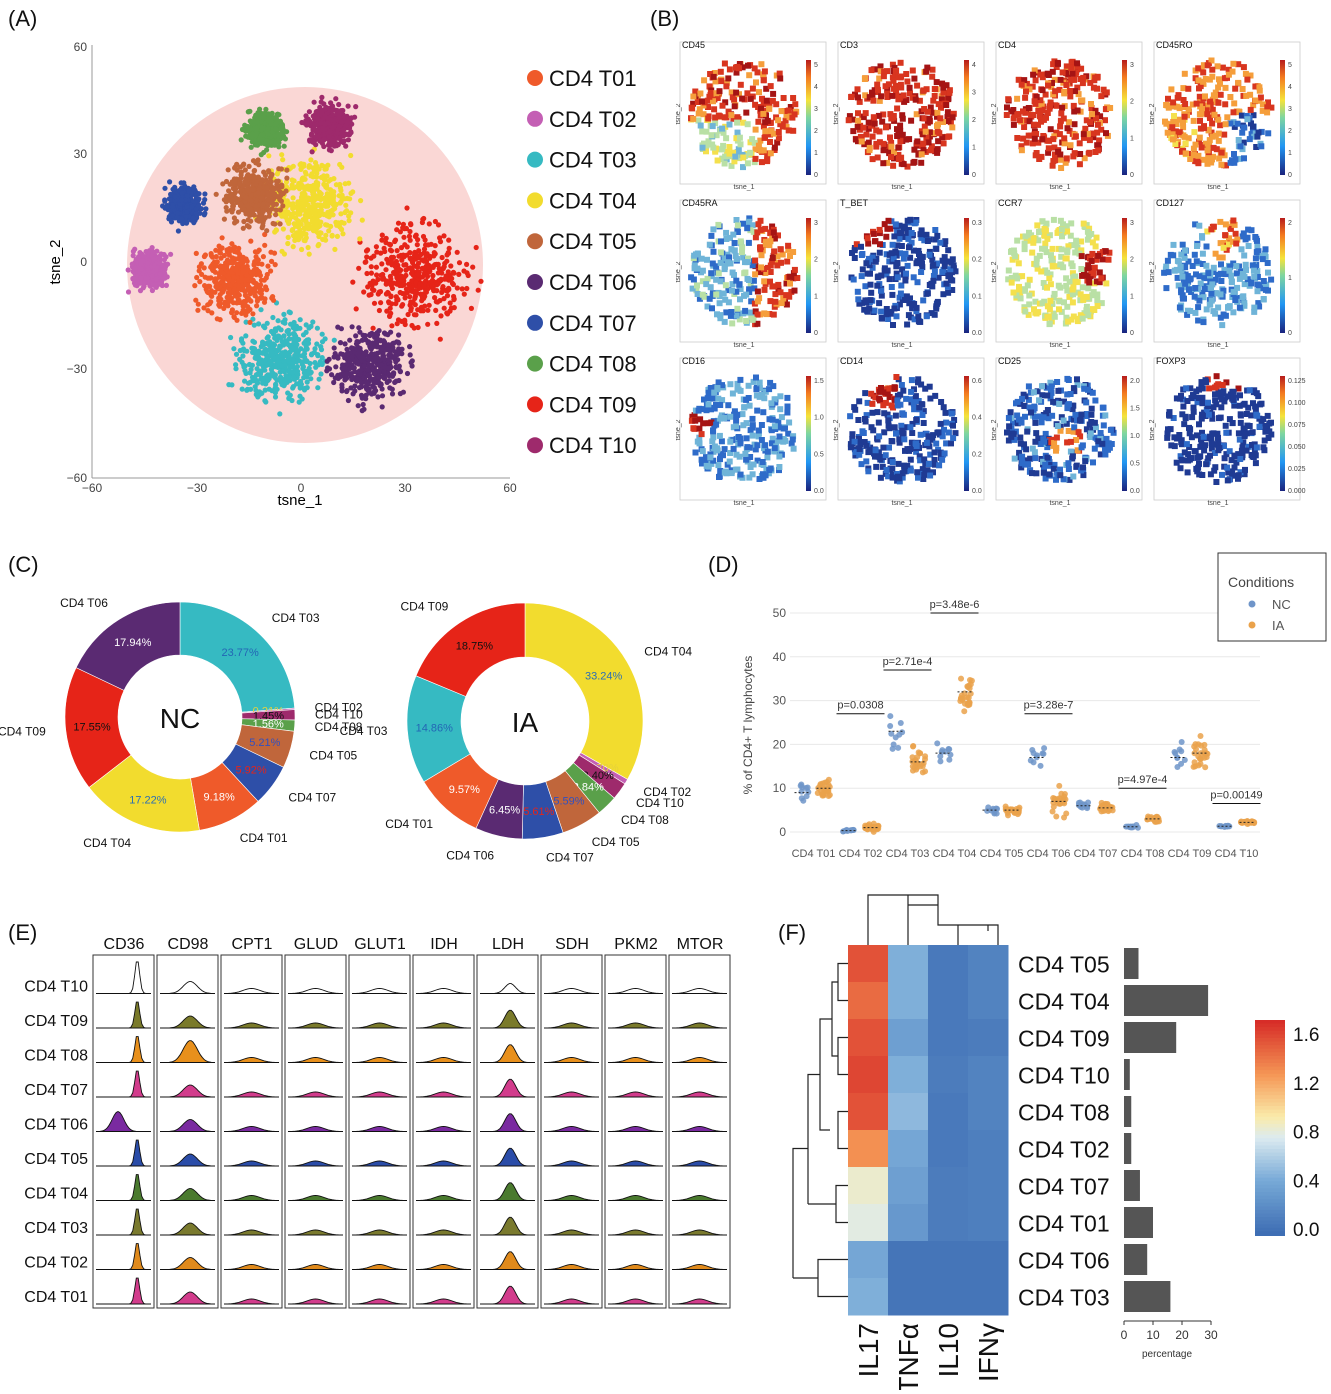  Describe the element at coordinates (593, 282) in the screenshot. I see `legend-label: CD4 T06` at that location.